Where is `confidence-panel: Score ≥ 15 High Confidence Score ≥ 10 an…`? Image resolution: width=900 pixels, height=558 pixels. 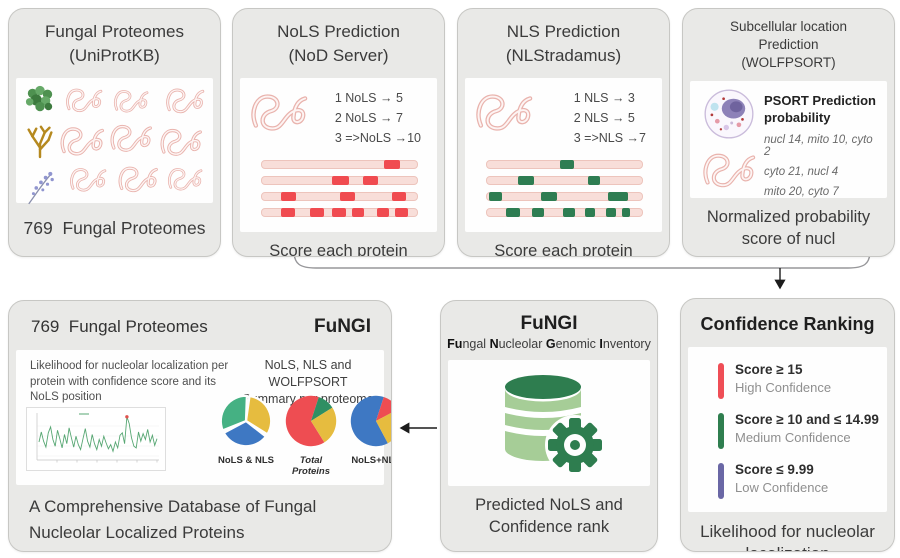 confidence-panel: Score ≥ 15 High Confidence Score ≥ 10 an… is located at coordinates (787, 429).